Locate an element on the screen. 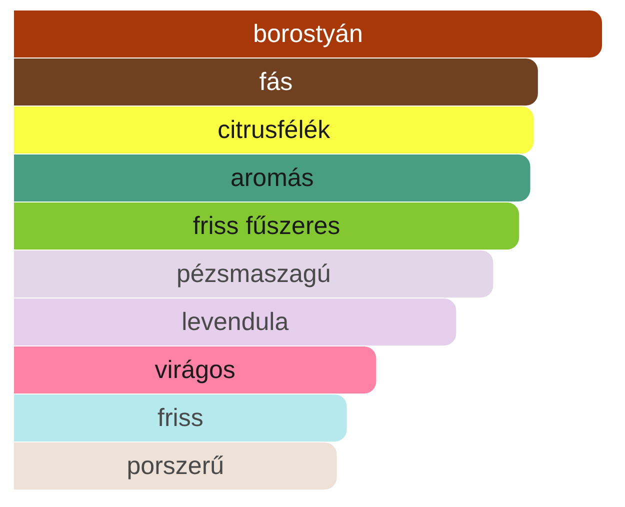 The width and height of the screenshot is (625, 507). y-tick-label: levendula is located at coordinates (235, 322).